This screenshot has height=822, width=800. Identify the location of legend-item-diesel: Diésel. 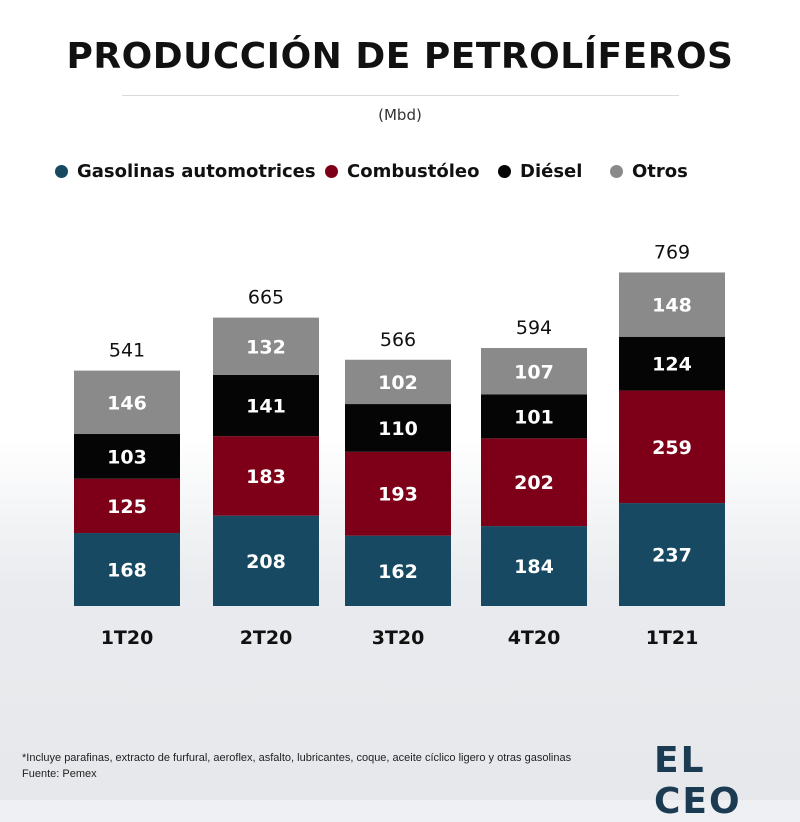
(540, 171).